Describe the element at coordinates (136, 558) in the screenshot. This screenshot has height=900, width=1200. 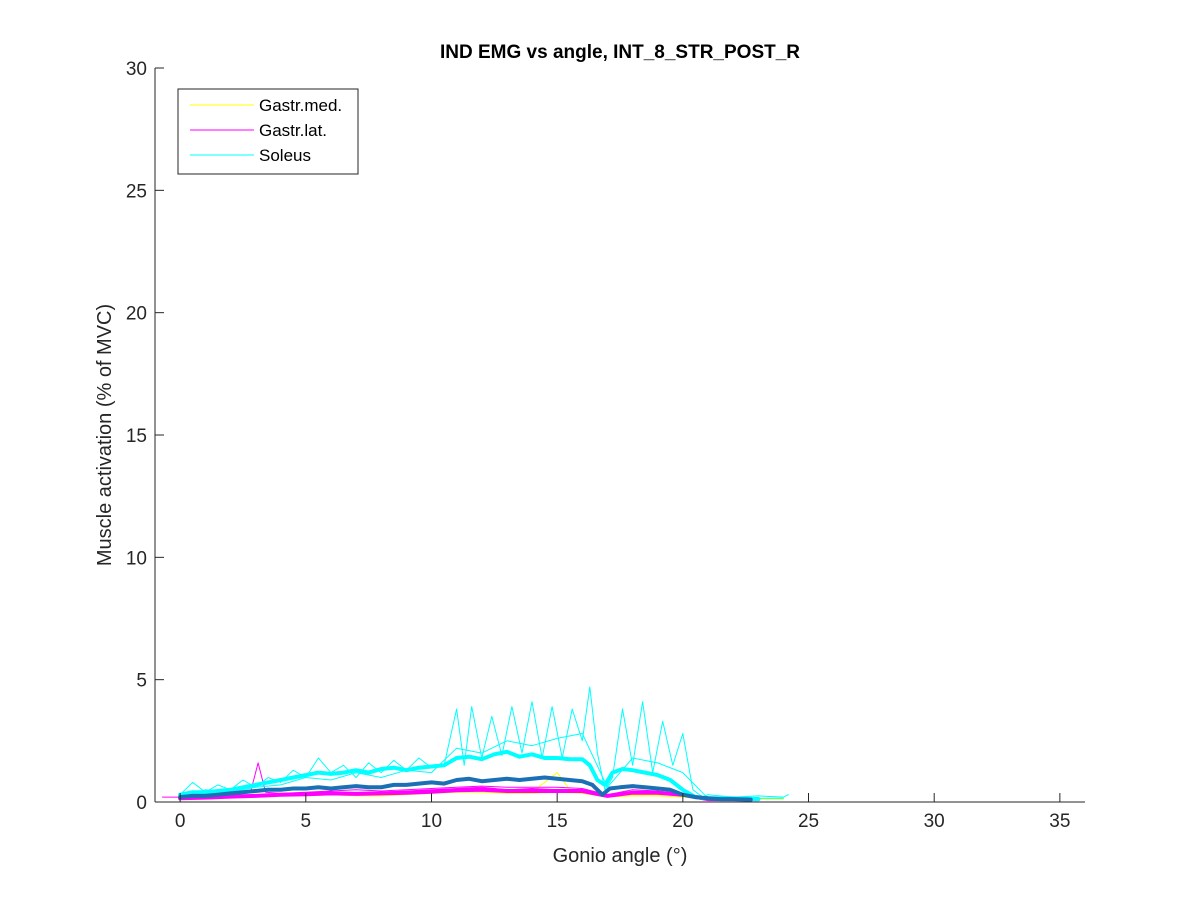
I see `y-tick-label: 10` at that location.